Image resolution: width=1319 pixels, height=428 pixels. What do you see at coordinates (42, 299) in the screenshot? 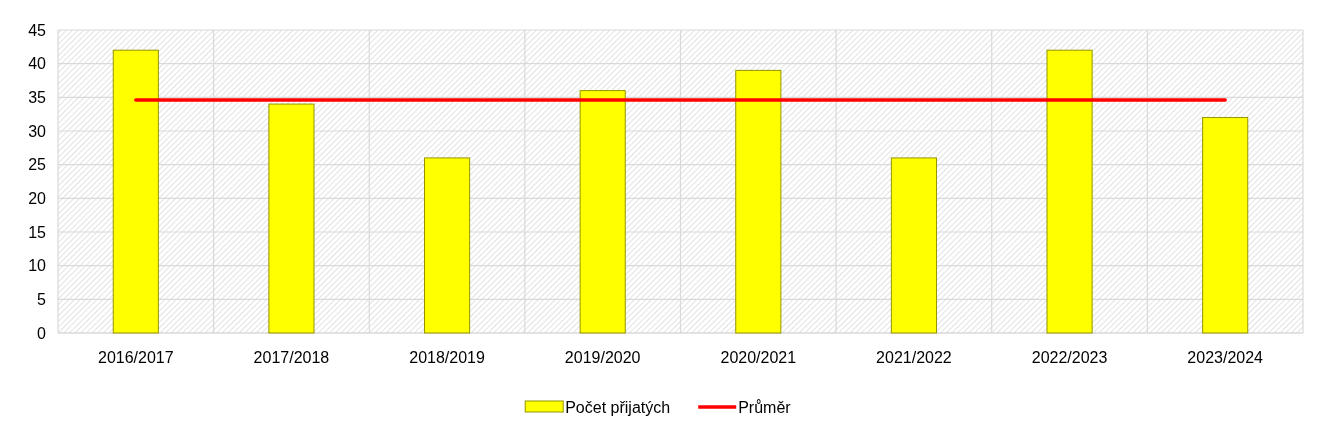
I see `y-tick-label: 5` at bounding box center [42, 299].